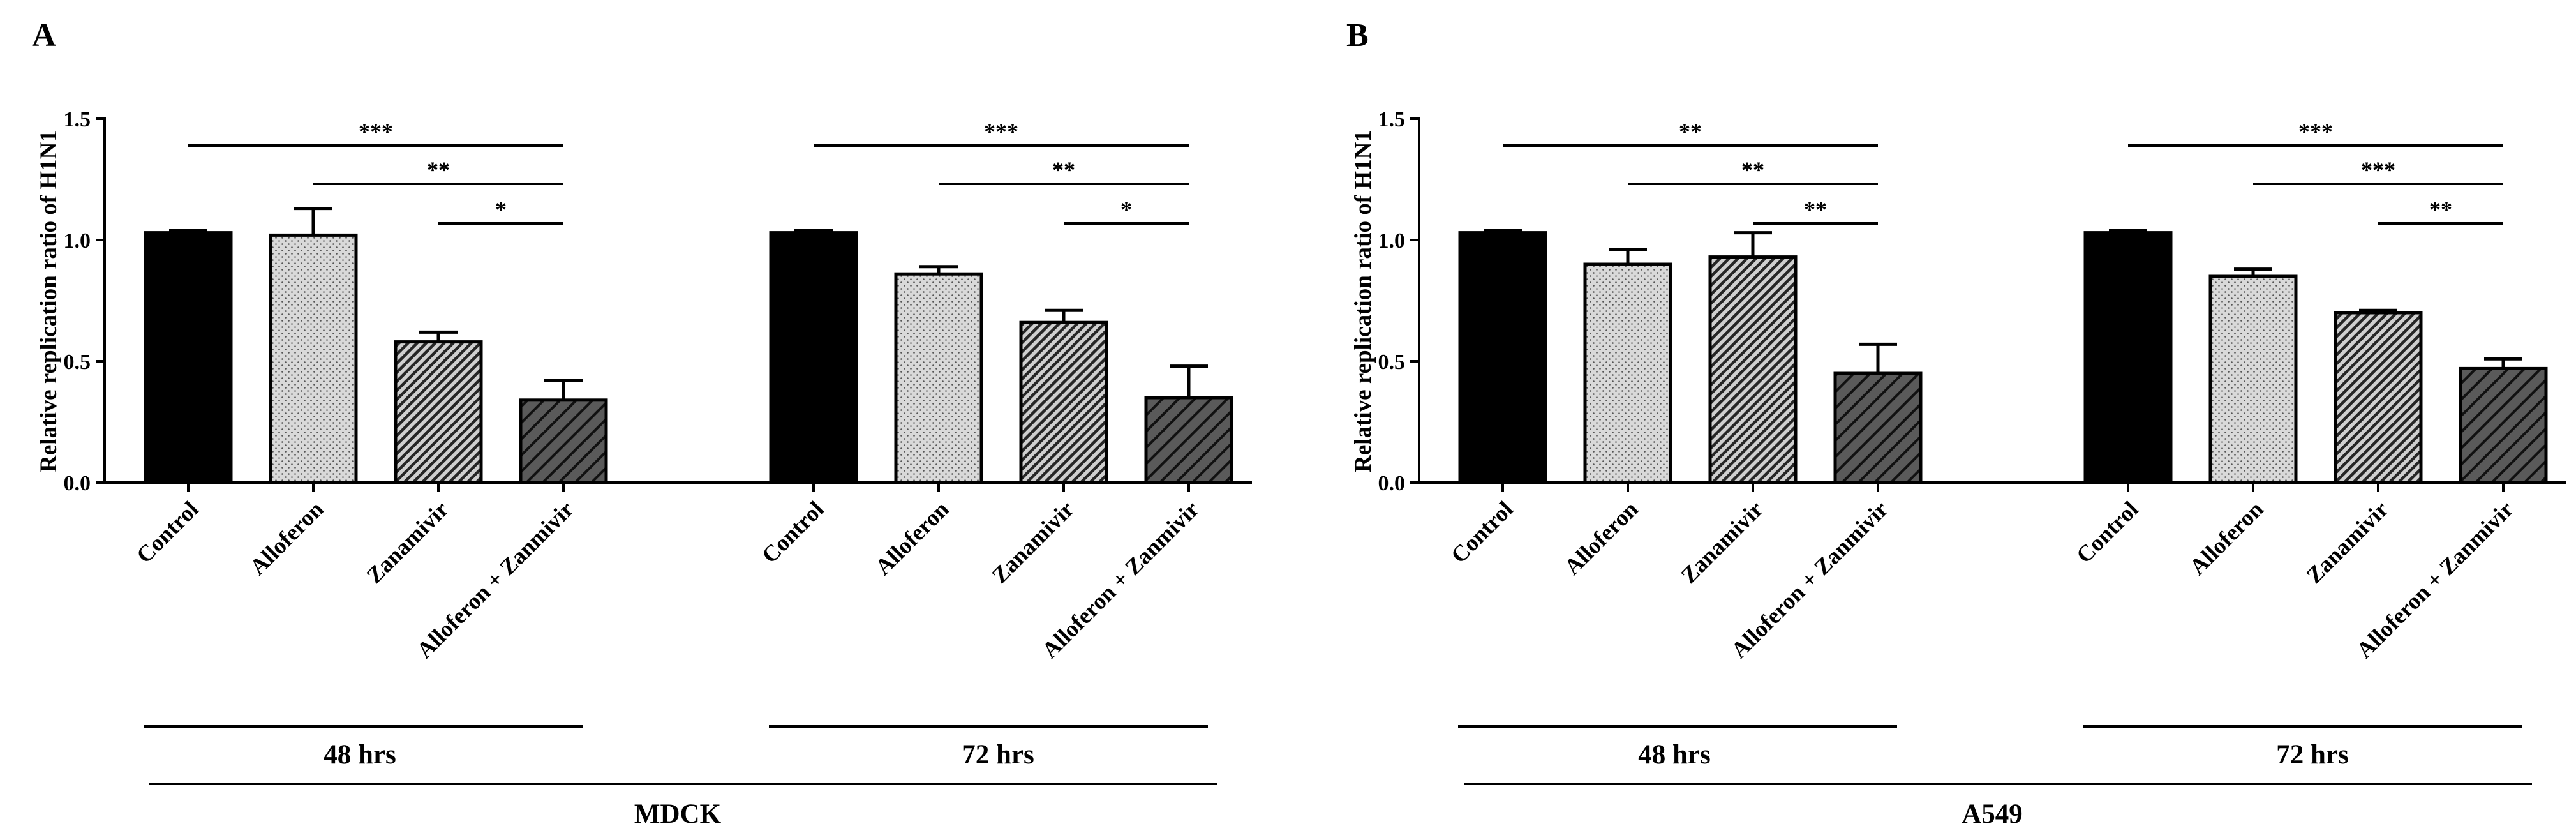  I want to click on cell-line-label: A549, so click(1992, 814).